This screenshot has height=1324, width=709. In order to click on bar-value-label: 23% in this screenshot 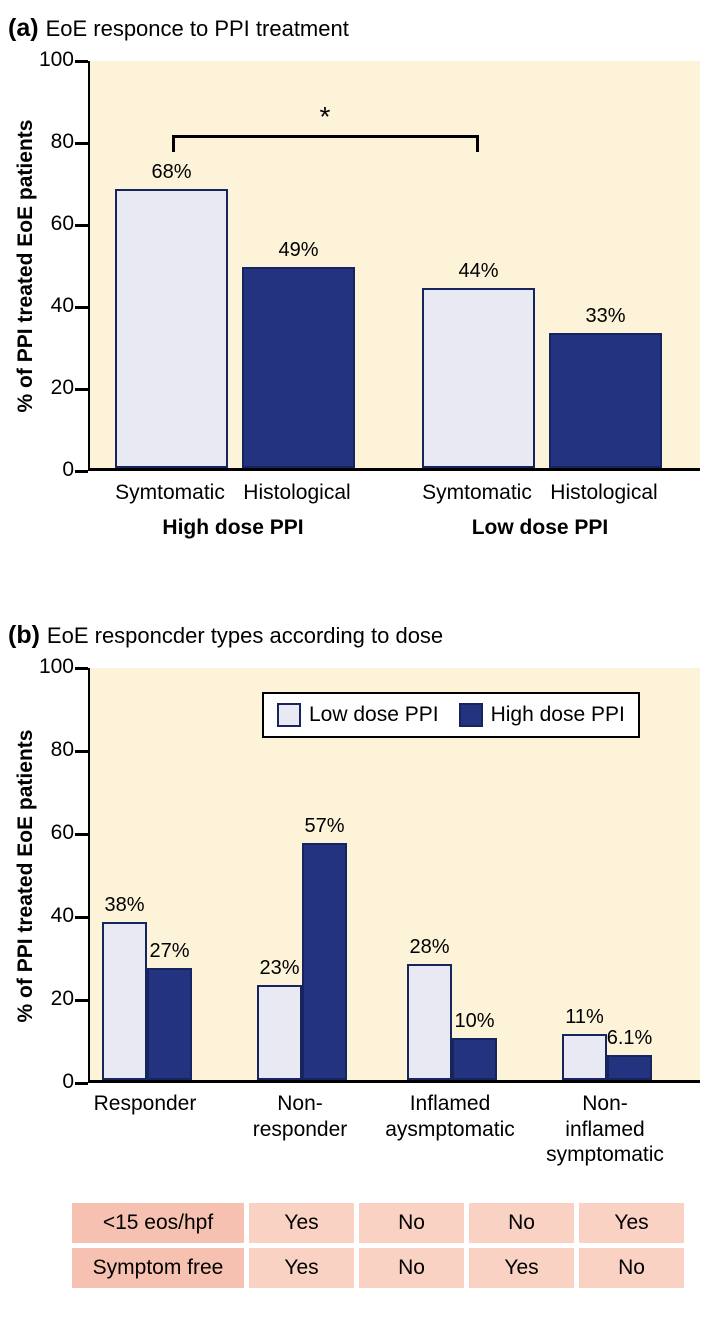, I will do `click(279, 968)`.